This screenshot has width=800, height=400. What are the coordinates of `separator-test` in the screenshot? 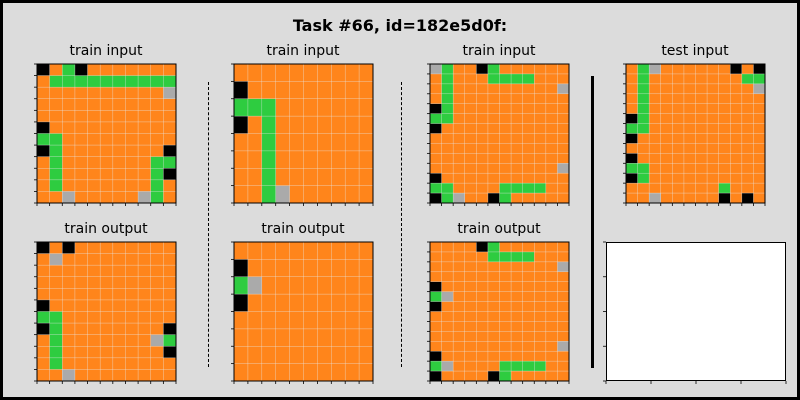 It's located at (592, 222).